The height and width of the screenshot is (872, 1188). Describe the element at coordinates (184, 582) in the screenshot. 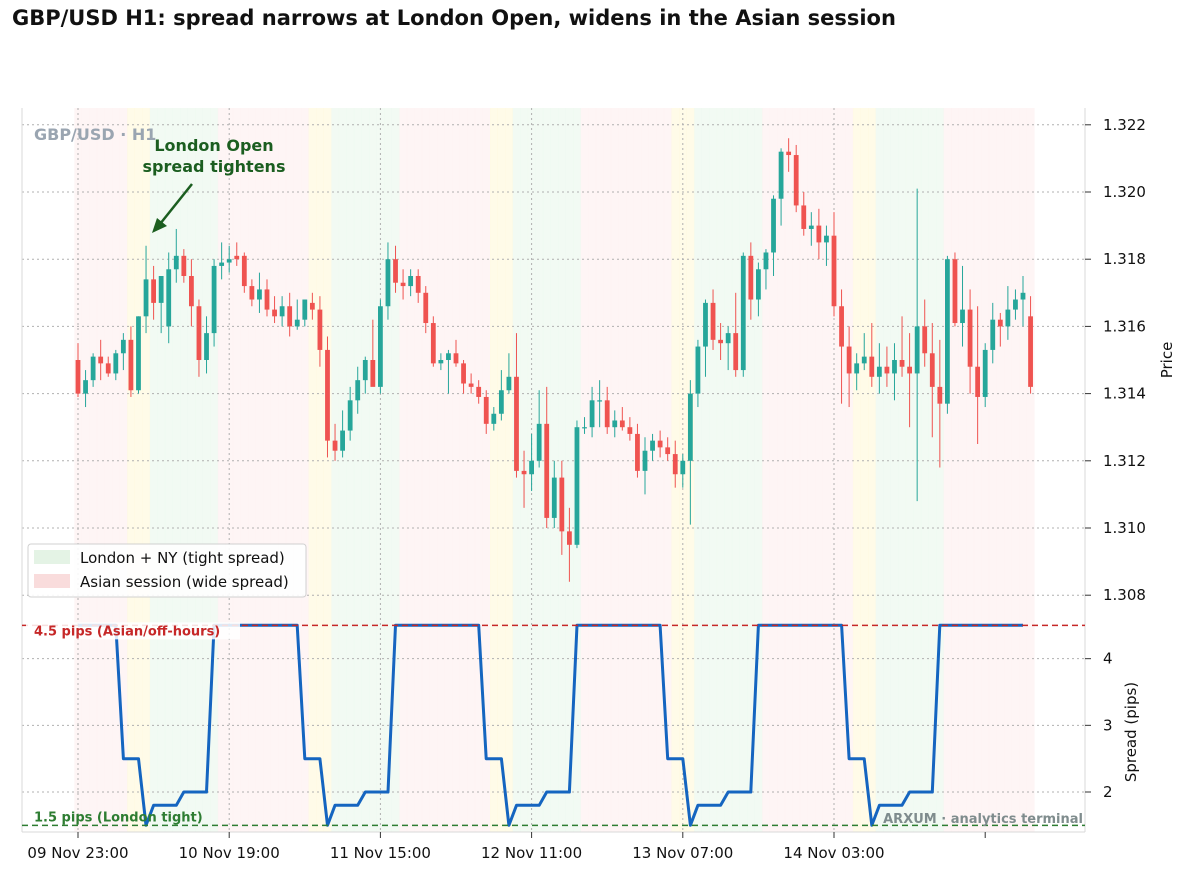

I see `legend-label-asian: Asian session (wide spread)` at that location.